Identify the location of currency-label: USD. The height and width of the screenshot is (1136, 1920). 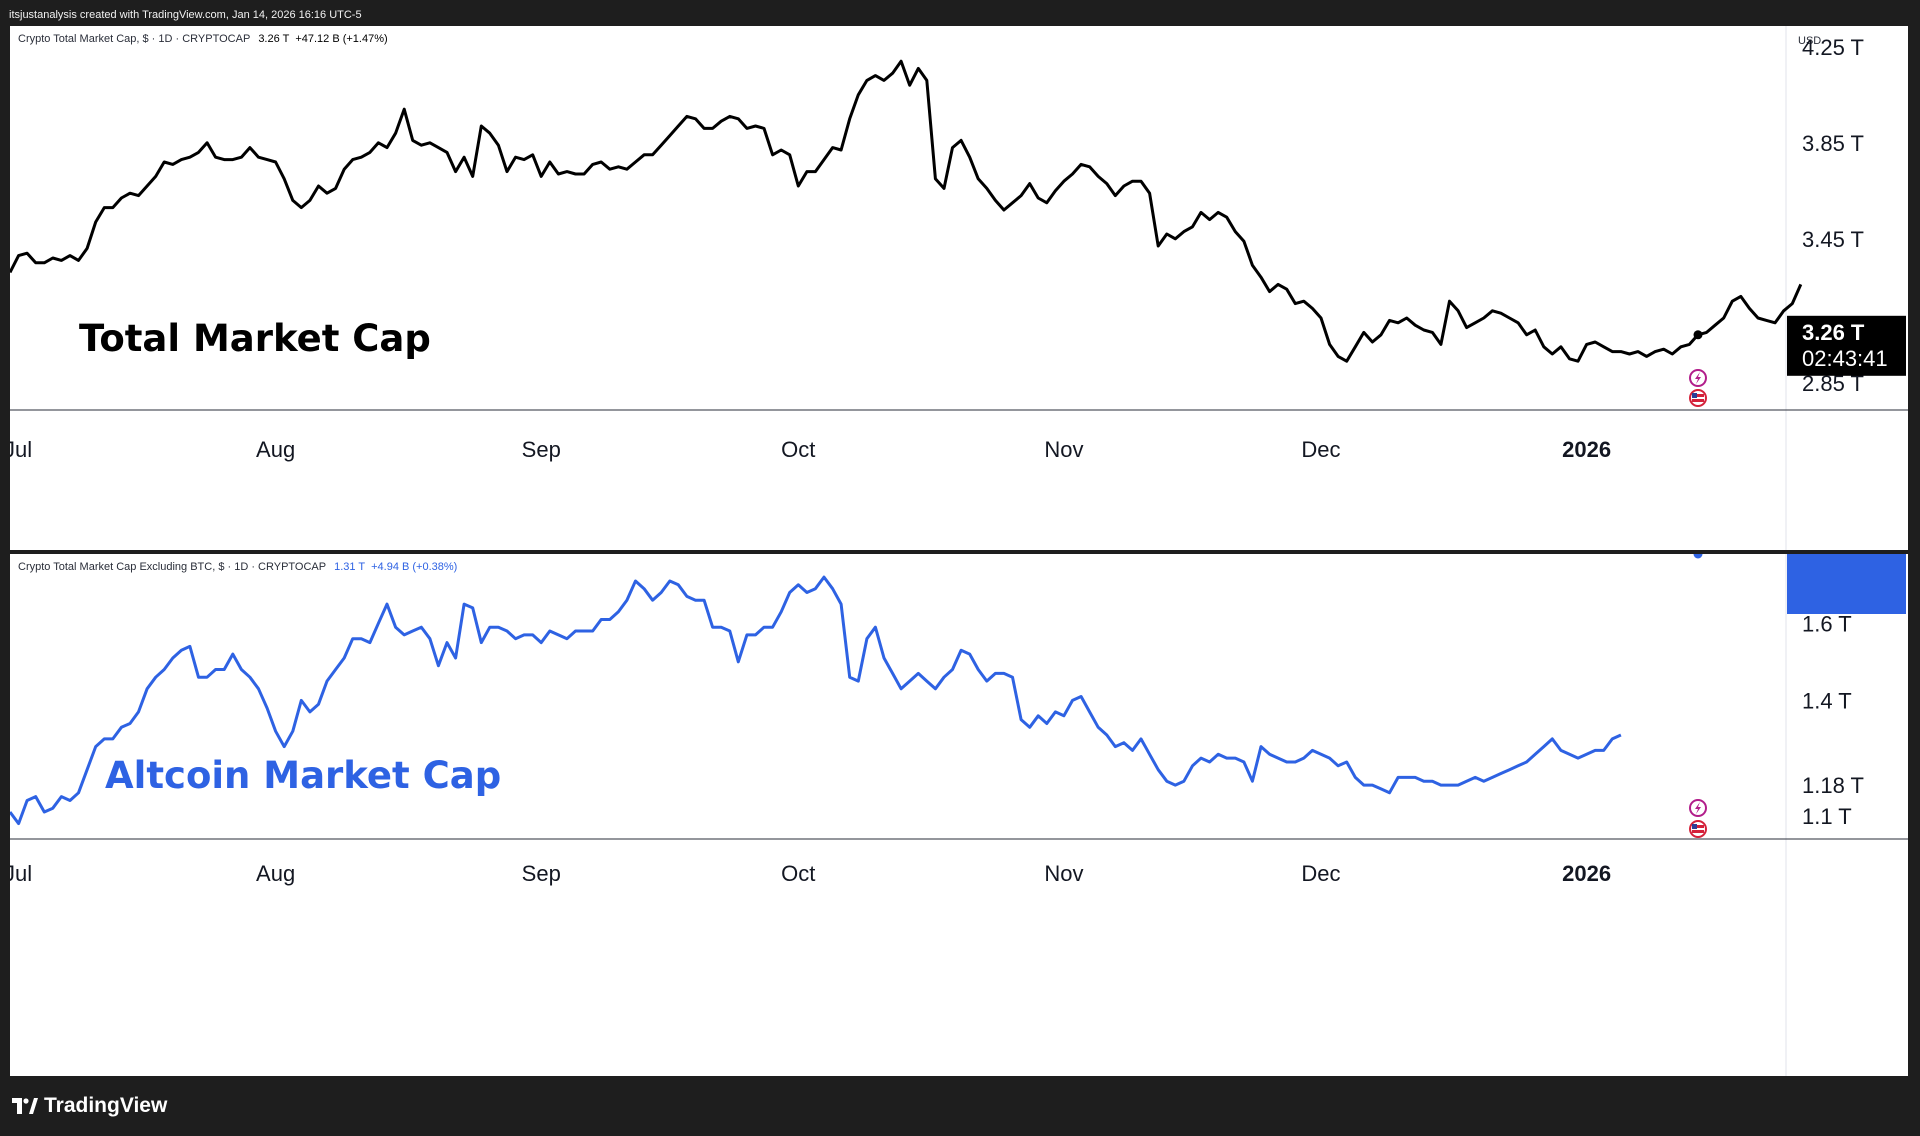
(1809, 41).